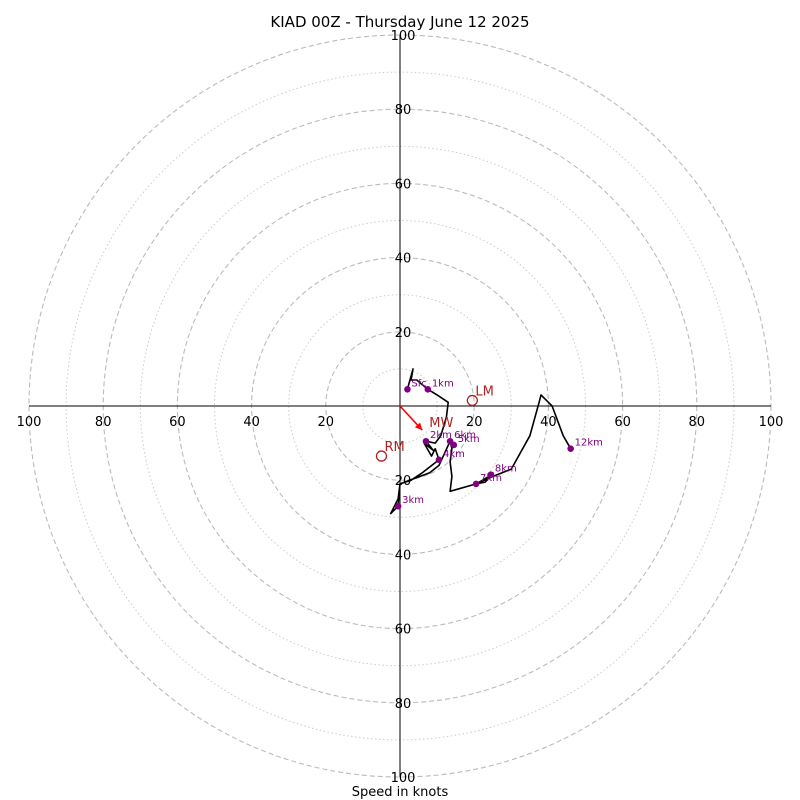 The width and height of the screenshot is (800, 800). I want to click on y-tick-label-neg-20: 20, so click(403, 481).